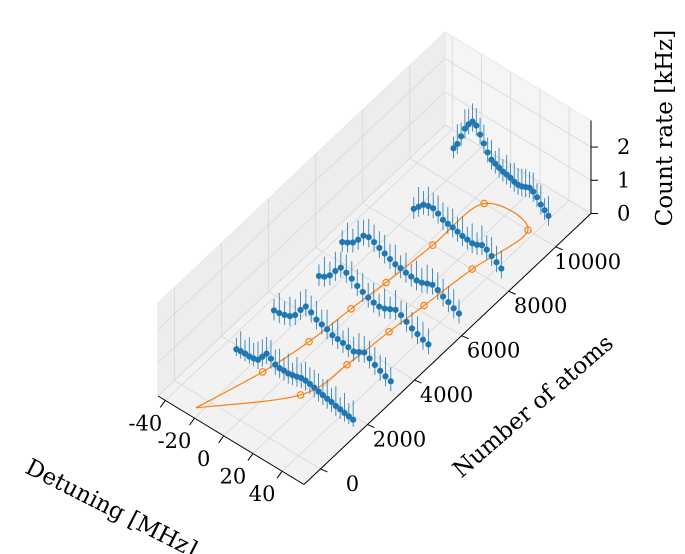 The width and height of the screenshot is (685, 554). What do you see at coordinates (352, 484) in the screenshot?
I see `y-tick-label: 0` at bounding box center [352, 484].